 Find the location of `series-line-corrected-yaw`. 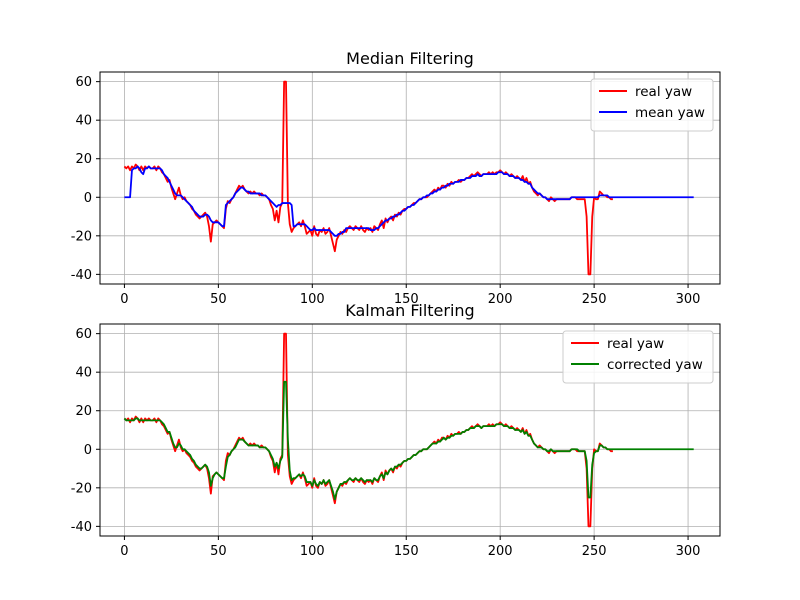

series-line-corrected-yaw is located at coordinates (408, 440).